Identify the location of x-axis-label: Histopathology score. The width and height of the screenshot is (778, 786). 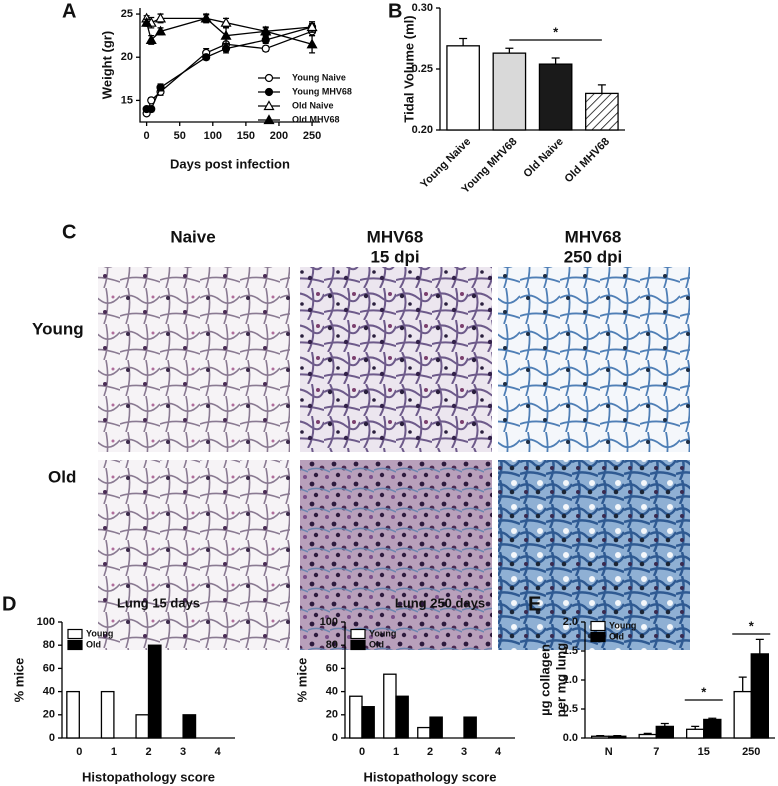
(430, 776).